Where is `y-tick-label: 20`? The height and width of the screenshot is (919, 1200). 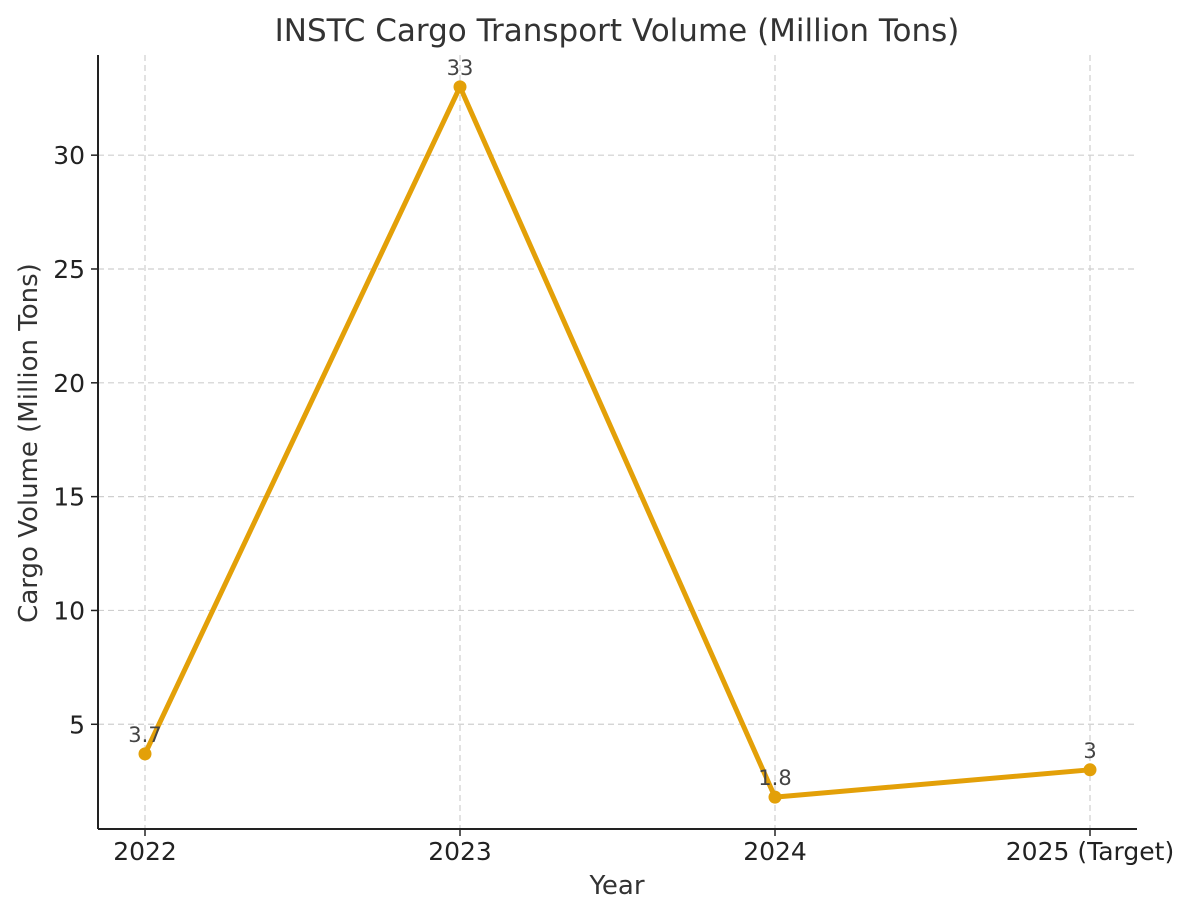
y-tick-label: 20 is located at coordinates (69, 383).